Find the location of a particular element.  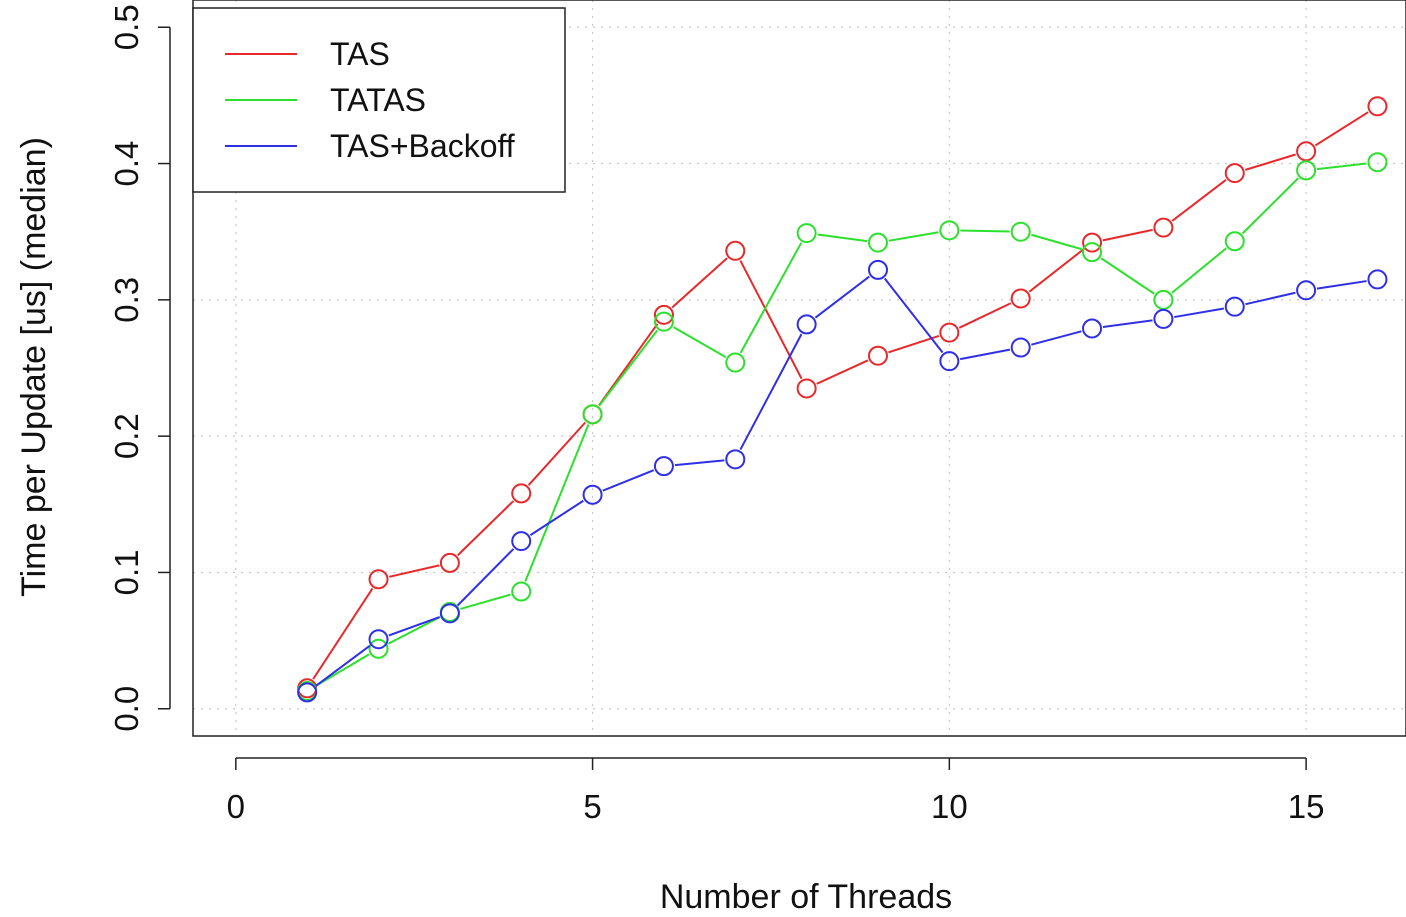

x-tick-label-1: 5 is located at coordinates (592, 806).